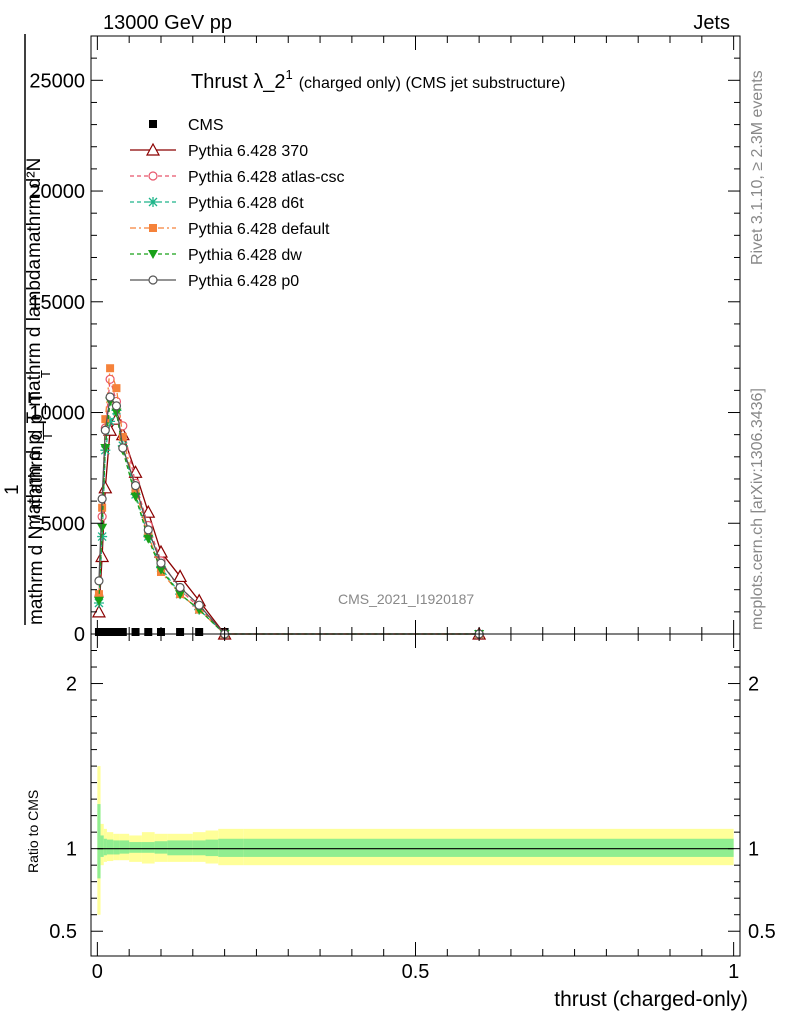 The width and height of the screenshot is (786, 1024). What do you see at coordinates (97, 972) in the screenshot?
I see `x-tick-label: 0` at bounding box center [97, 972].